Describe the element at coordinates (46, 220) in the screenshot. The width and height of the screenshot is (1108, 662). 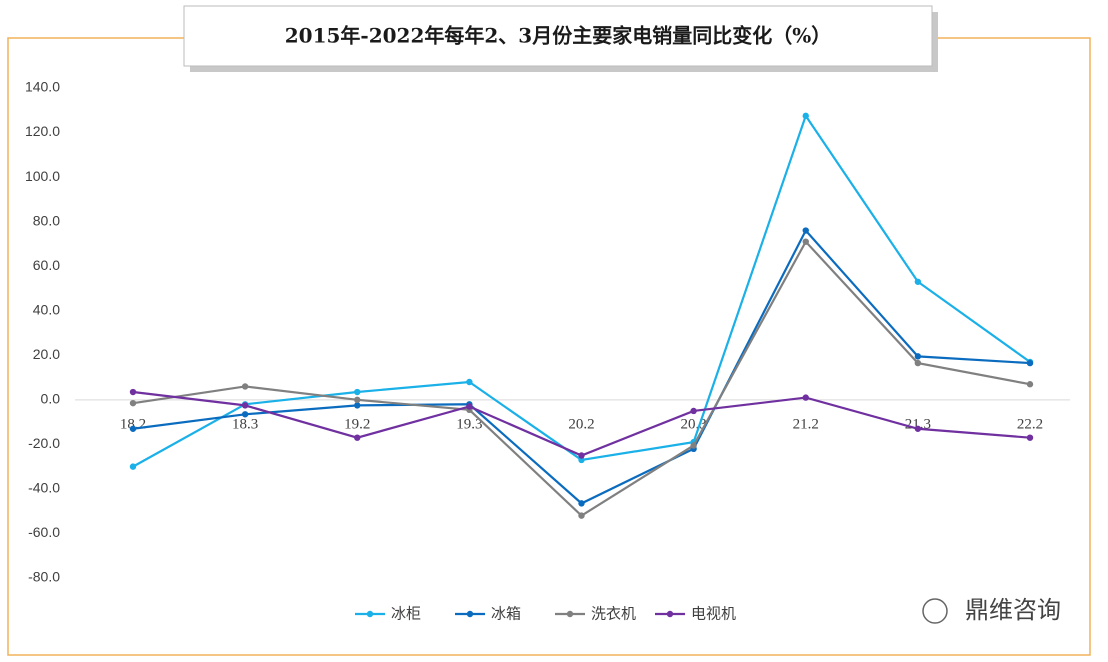
I see `y-tick-label: 80.0` at that location.